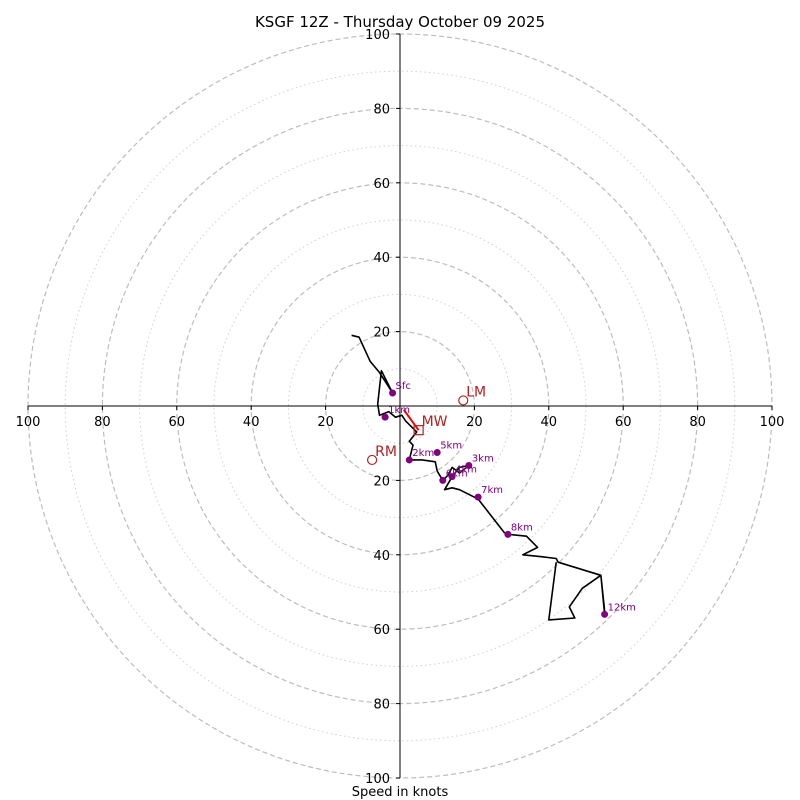  I want to click on storm-motion-label: MW, so click(435, 422).